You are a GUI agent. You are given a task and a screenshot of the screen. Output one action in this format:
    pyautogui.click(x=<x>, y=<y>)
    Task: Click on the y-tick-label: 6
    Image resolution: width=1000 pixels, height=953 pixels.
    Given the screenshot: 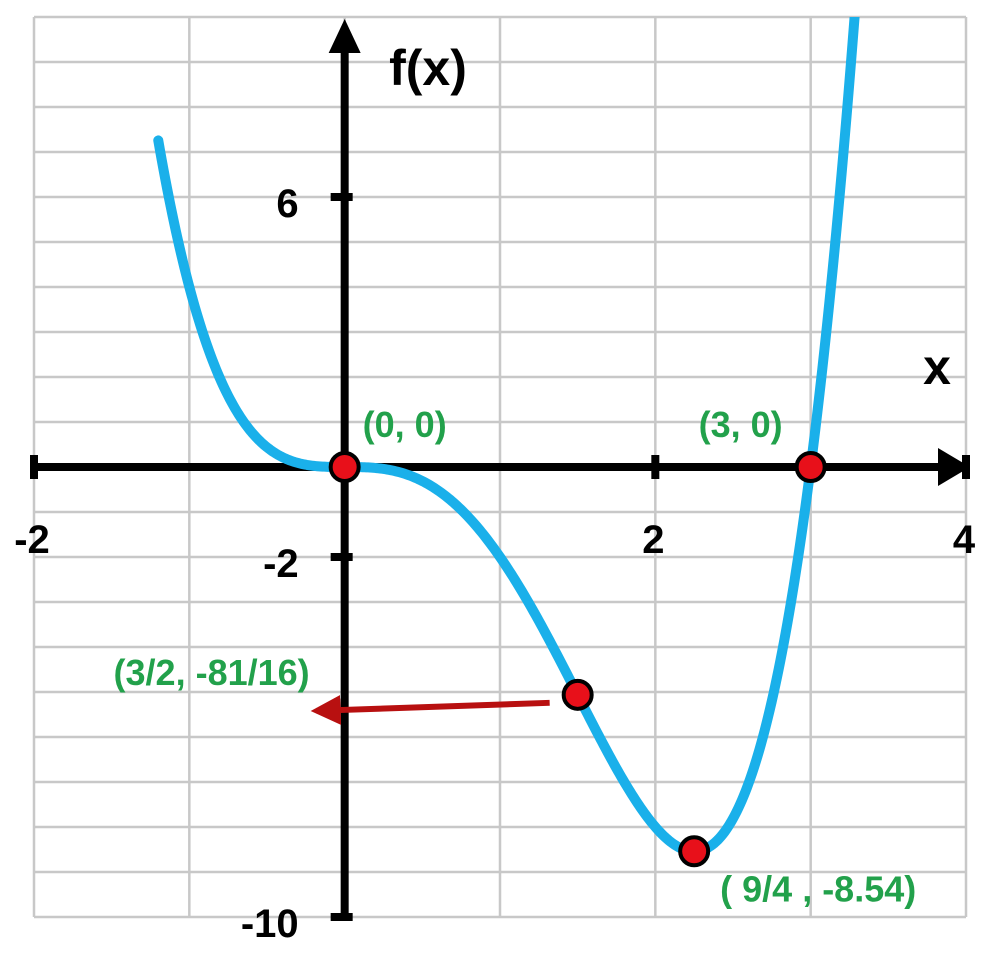 What is the action you would take?
    pyautogui.click(x=287, y=204)
    